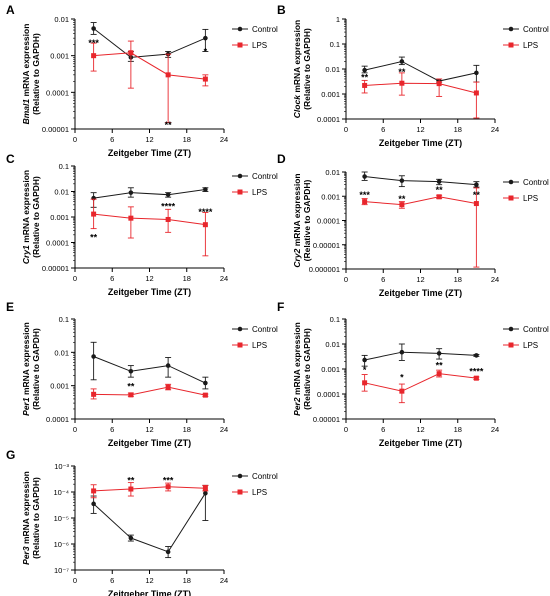 This screenshot has width=550, height=596. Describe the element at coordinates (168, 206) in the screenshot. I see `significance-label: ****` at that location.